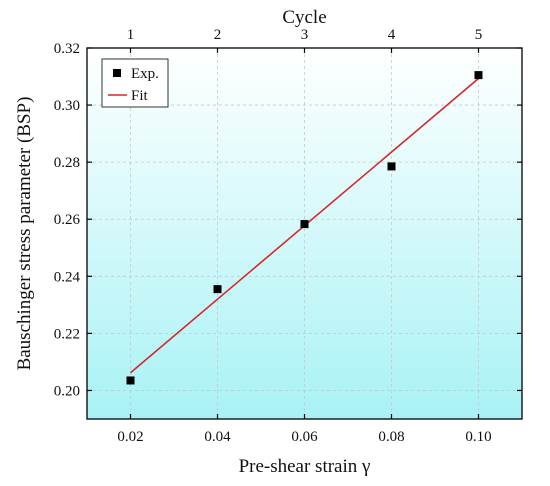 This screenshot has height=486, width=550. What do you see at coordinates (304, 437) in the screenshot?
I see `x-tick-label: 0.06` at bounding box center [304, 437].